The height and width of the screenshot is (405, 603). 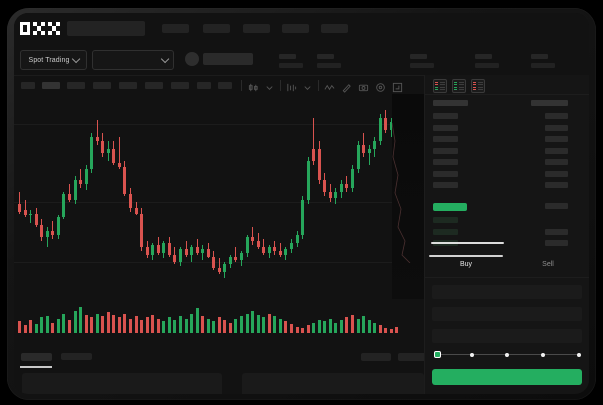 I want to click on bottom-tab-1-active, so click(x=36, y=357).